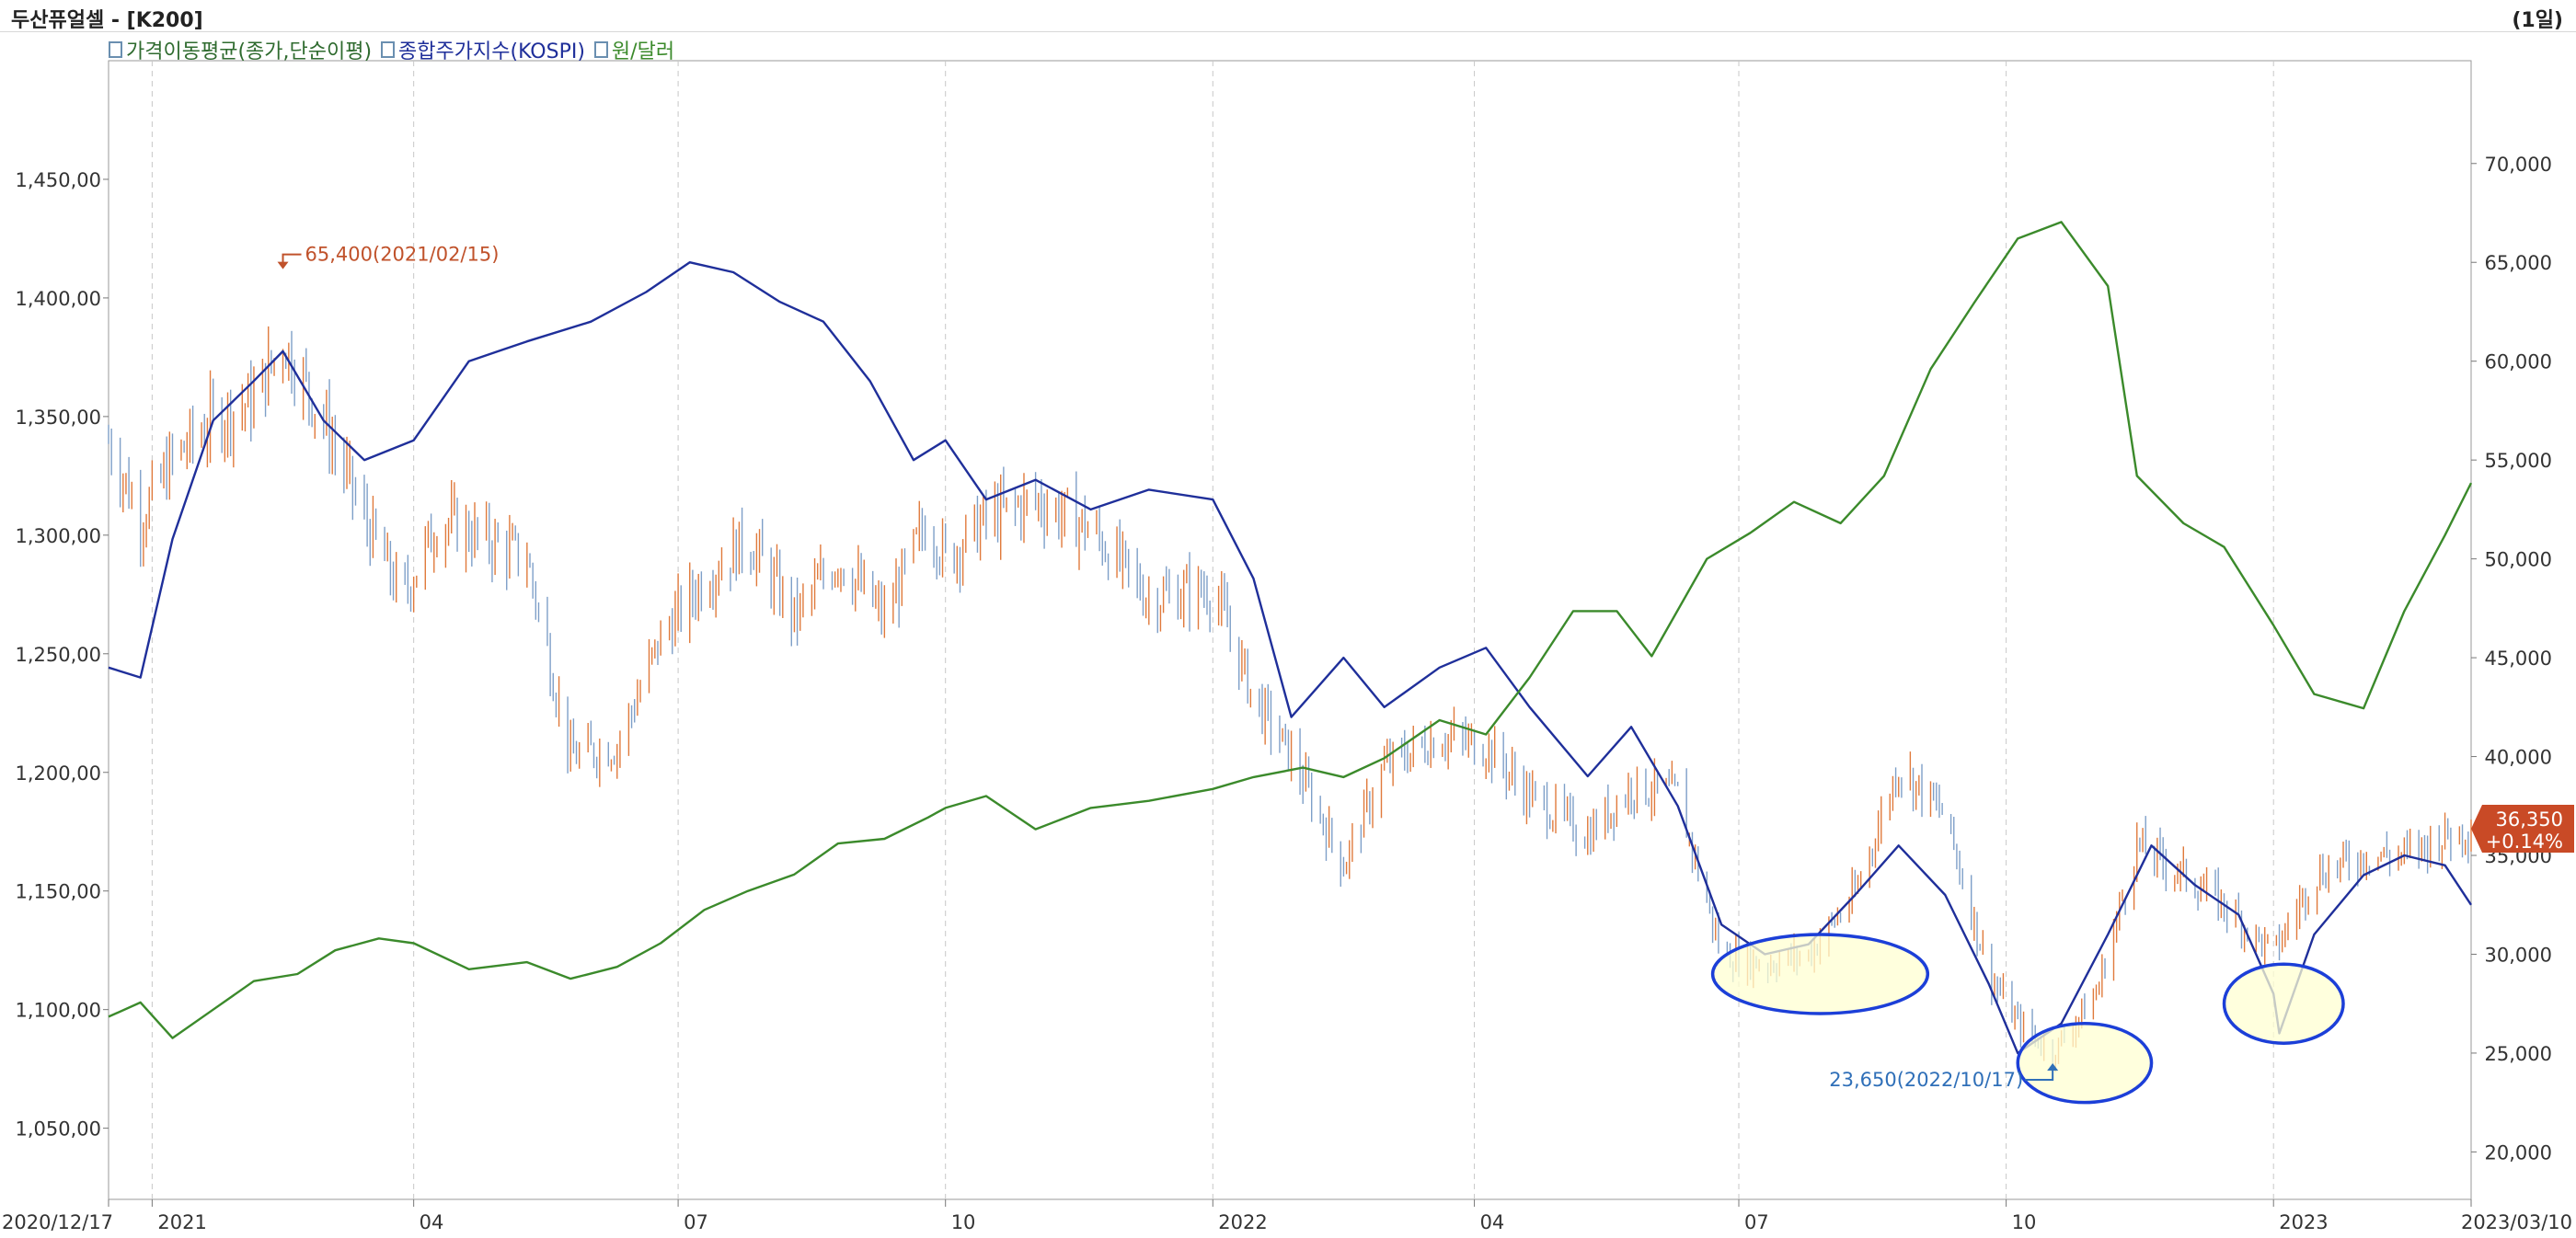  I want to click on up-arrow-icon, so click(2053, 1066).